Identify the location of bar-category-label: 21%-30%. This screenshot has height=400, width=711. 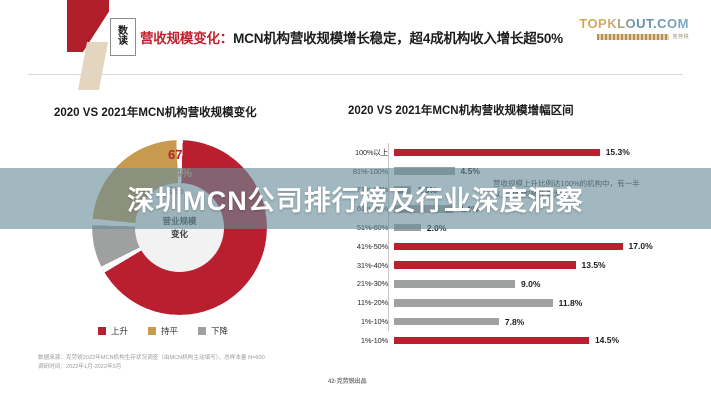
(372, 284).